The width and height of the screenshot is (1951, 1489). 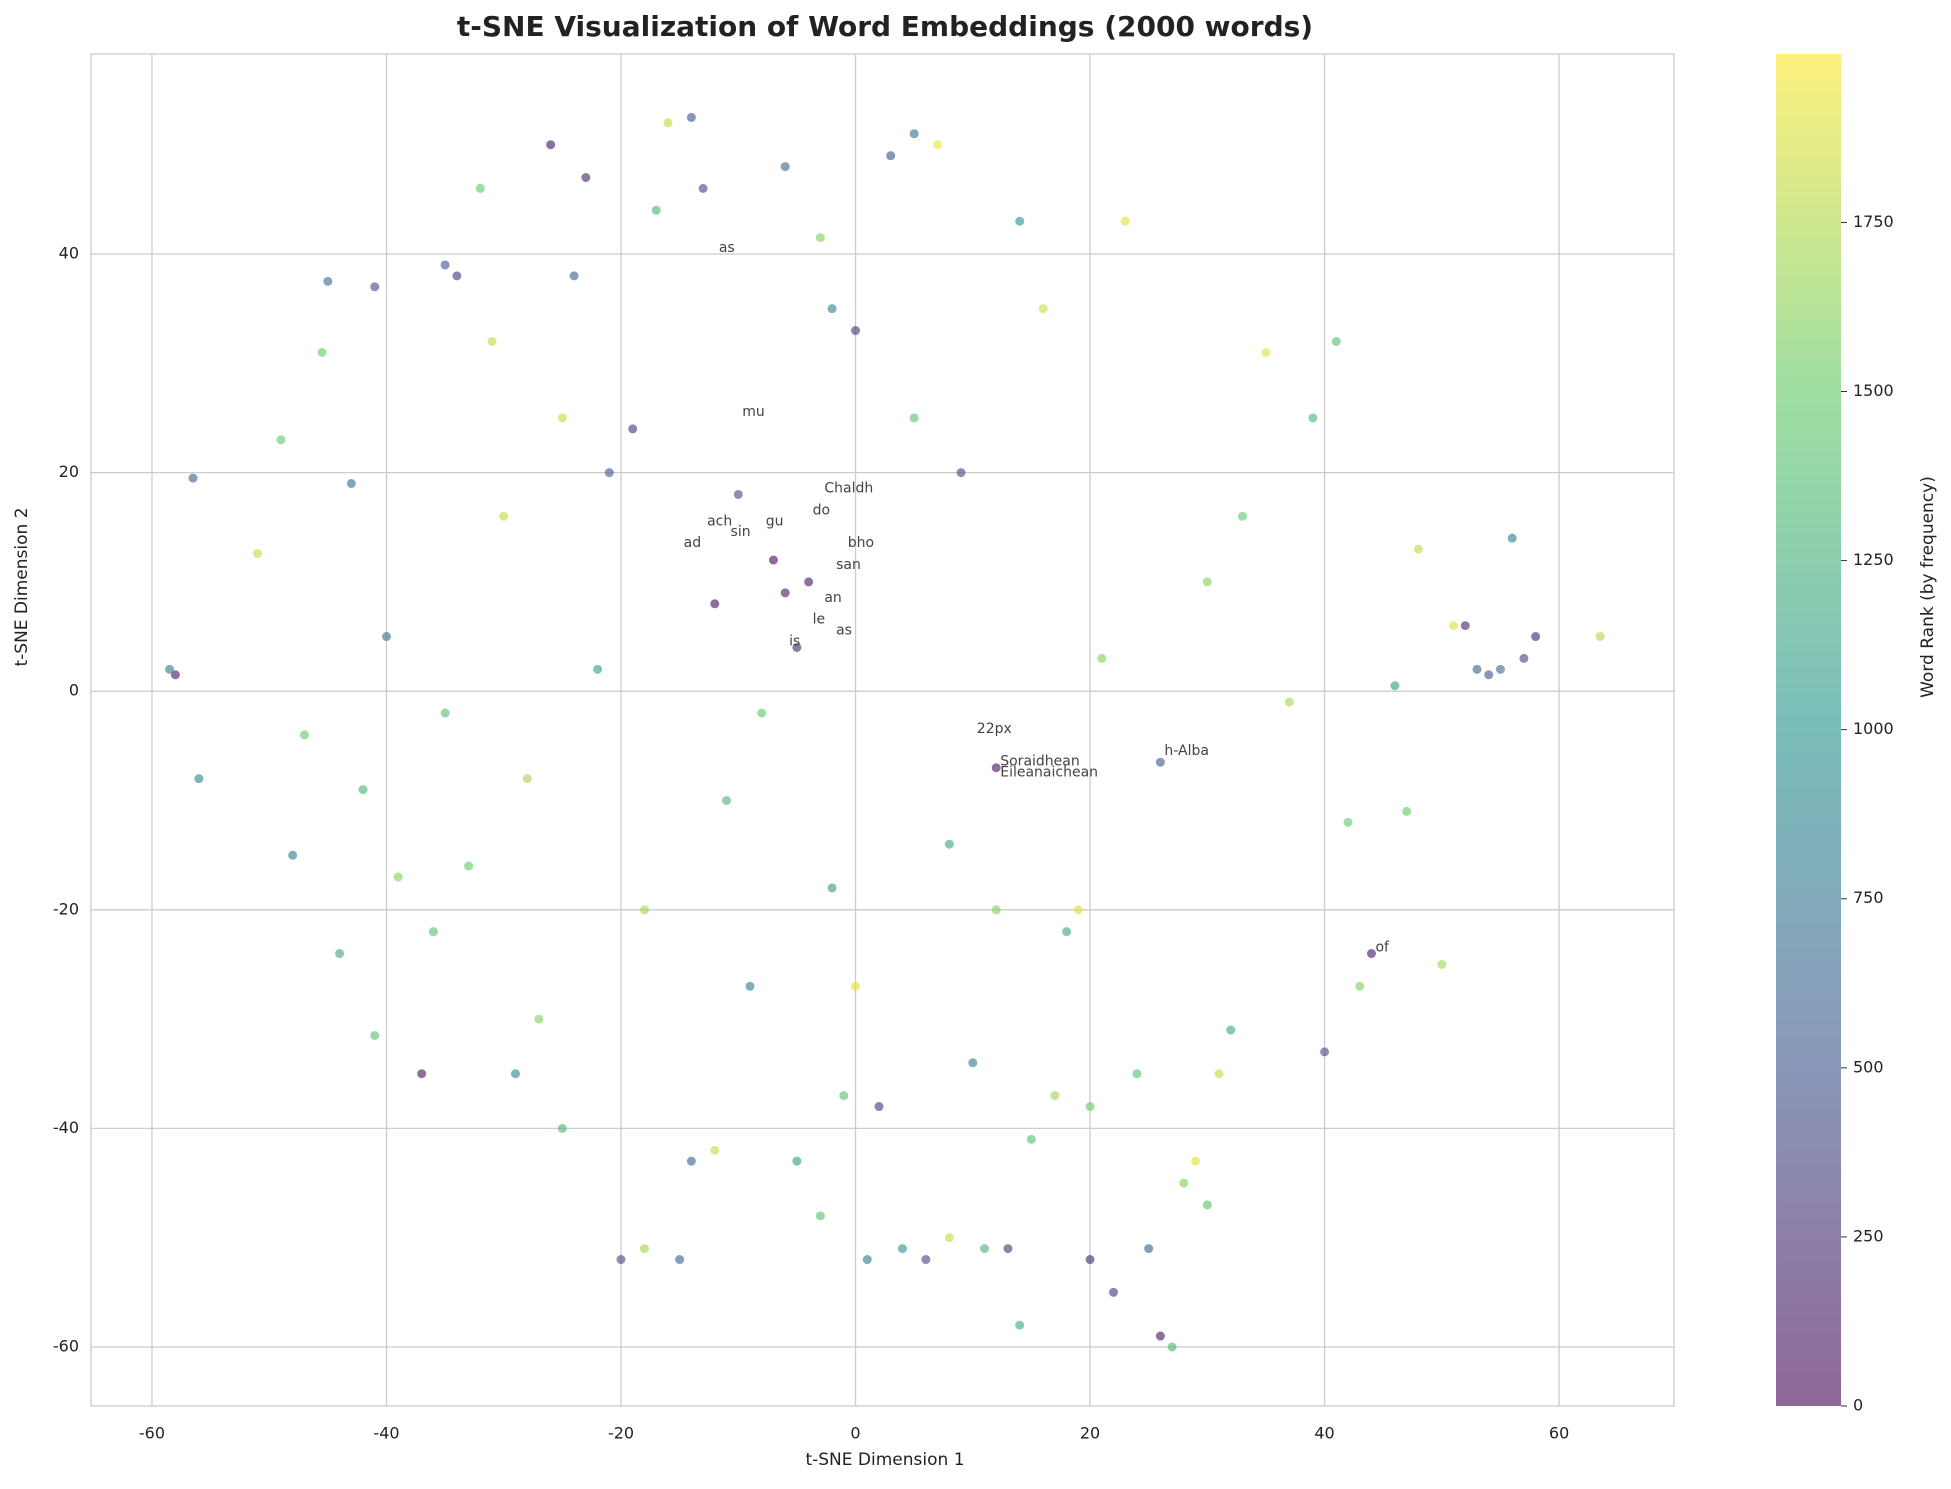 What do you see at coordinates (1868, 1235) in the screenshot?
I see `colorbar-tick-label: 250` at bounding box center [1868, 1235].